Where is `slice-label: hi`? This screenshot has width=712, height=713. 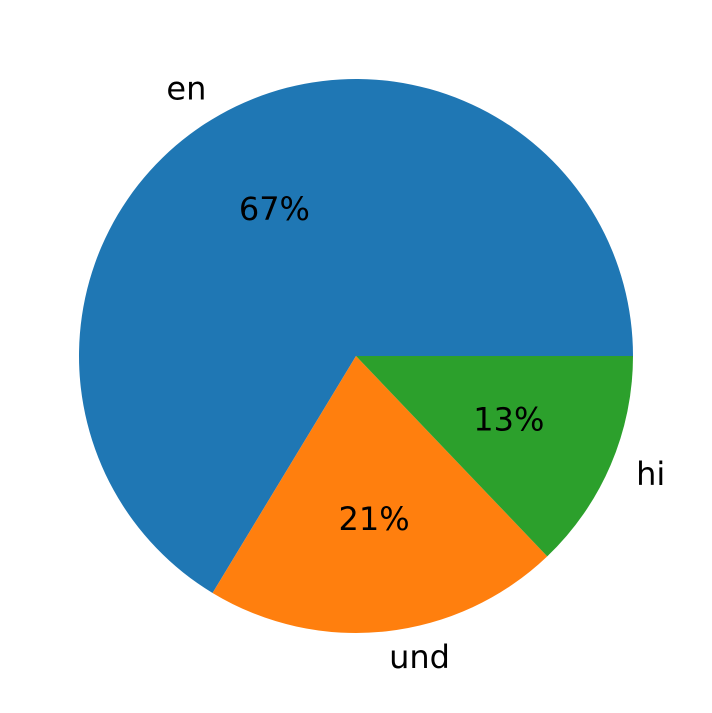 slice-label: hi is located at coordinates (650, 474).